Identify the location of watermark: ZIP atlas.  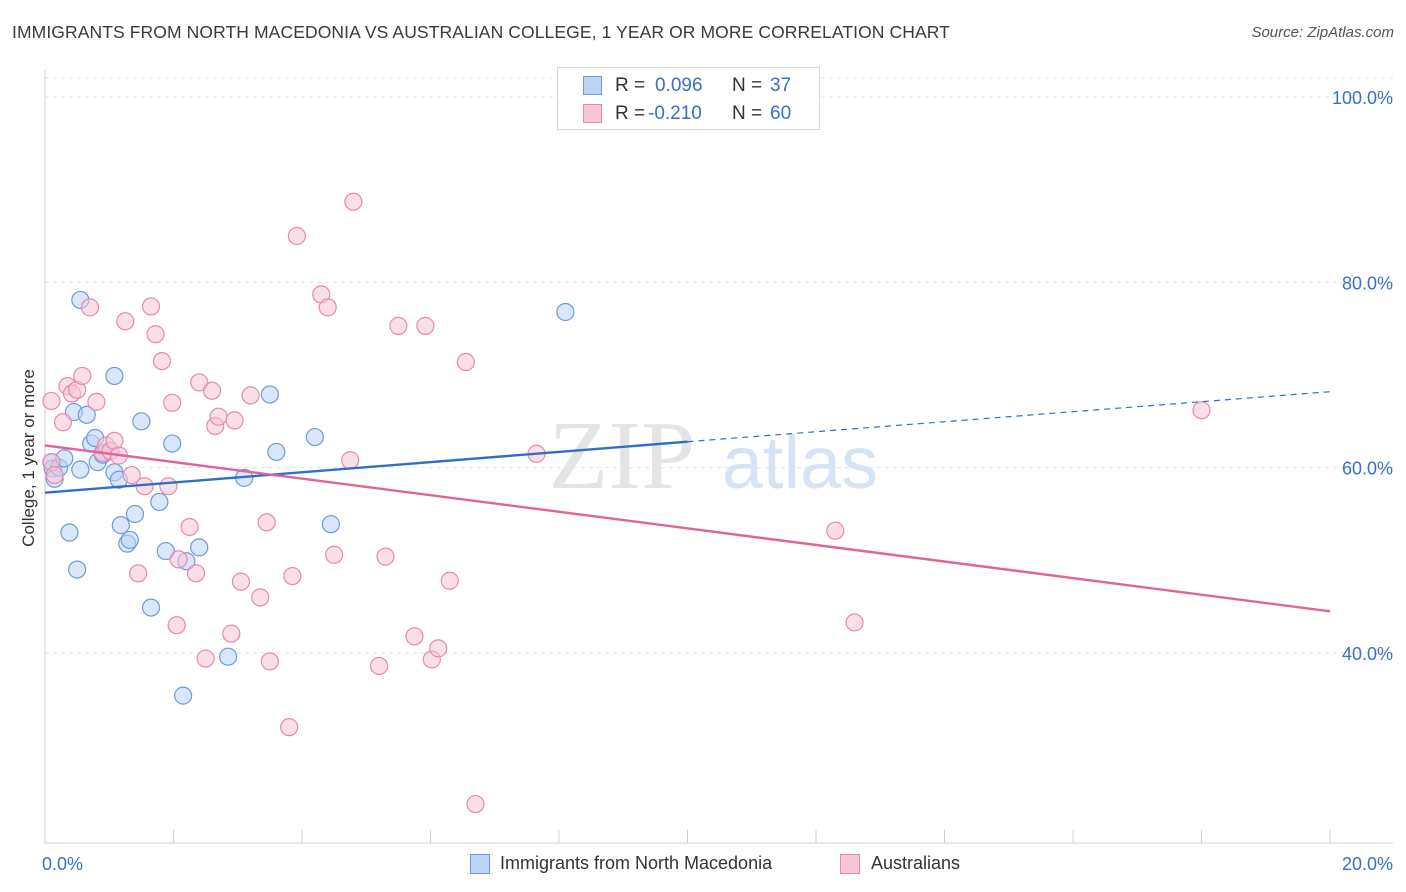
(714, 456).